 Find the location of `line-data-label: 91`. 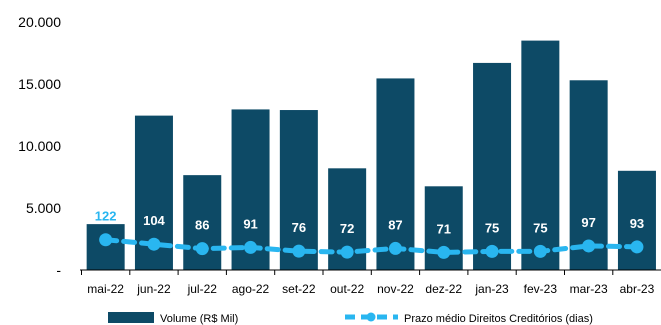

line-data-label: 91 is located at coordinates (250, 223).